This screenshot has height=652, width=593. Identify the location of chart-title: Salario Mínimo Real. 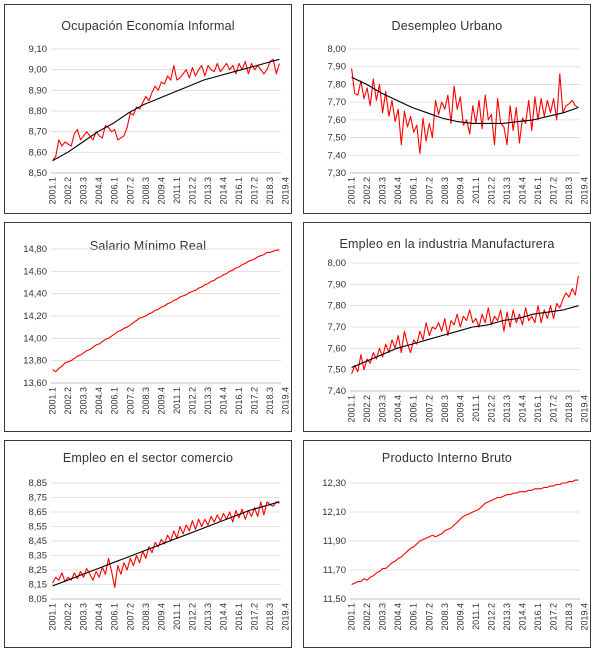
(148, 246).